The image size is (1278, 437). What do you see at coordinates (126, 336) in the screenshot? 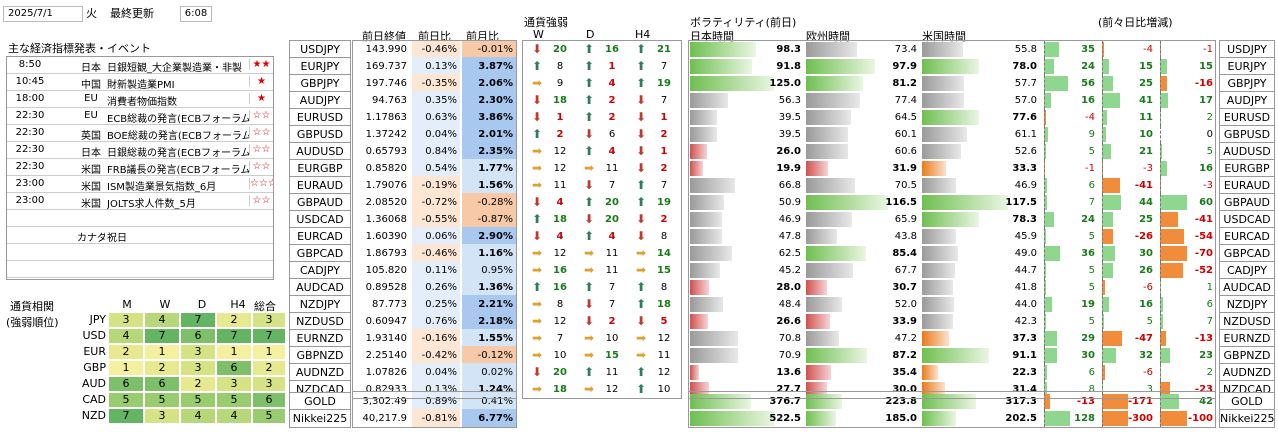
I see `strength-value: 4` at bounding box center [126, 336].